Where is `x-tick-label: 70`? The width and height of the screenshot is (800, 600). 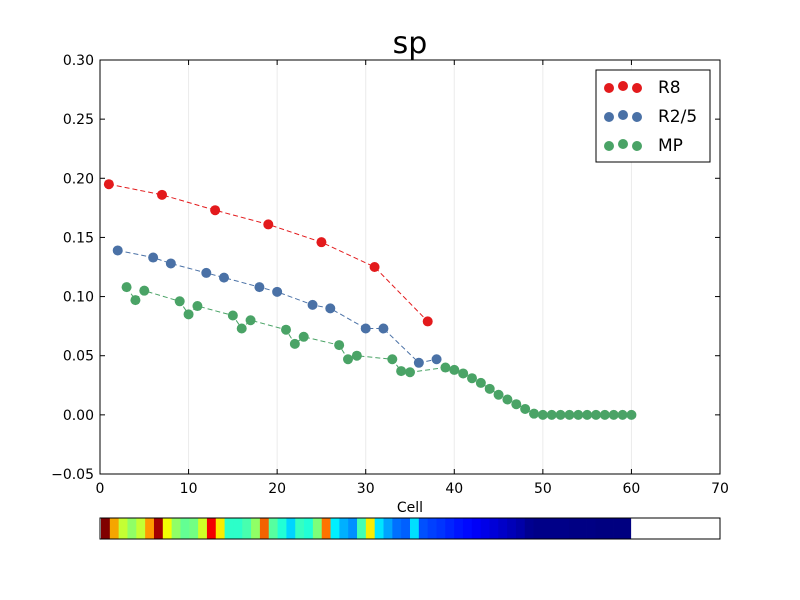
x-tick-label: 70 is located at coordinates (720, 489).